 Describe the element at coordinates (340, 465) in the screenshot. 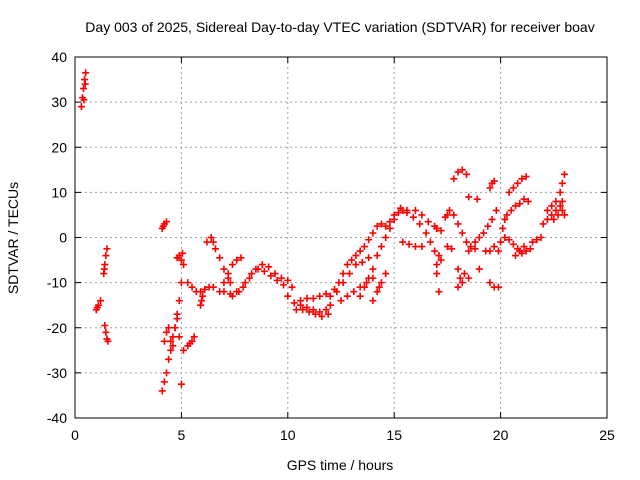

I see `x-axis-label: GPS time / hours` at that location.